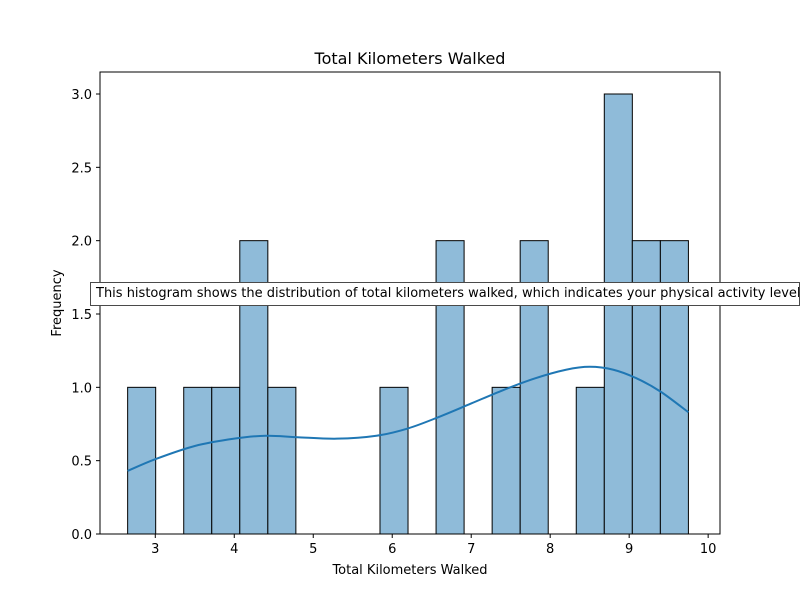 This screenshot has width=800, height=600. Describe the element at coordinates (433, 545) in the screenshot. I see `x-axis-ticks: 3 4 5 6 7 8 9 10` at that location.